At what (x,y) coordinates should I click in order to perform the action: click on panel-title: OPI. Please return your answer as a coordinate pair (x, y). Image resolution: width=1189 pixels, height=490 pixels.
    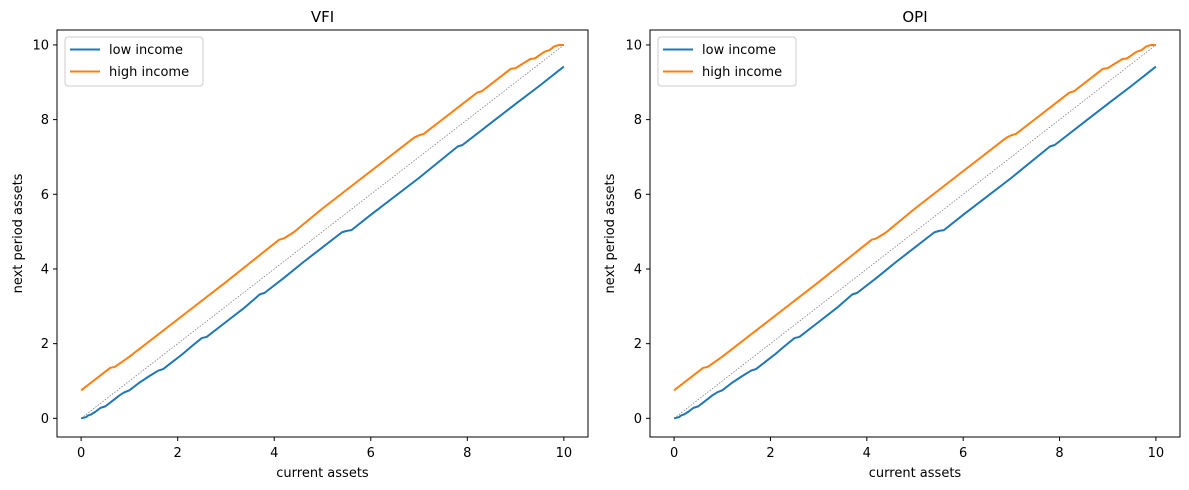
    Looking at the image, I should click on (914, 17).